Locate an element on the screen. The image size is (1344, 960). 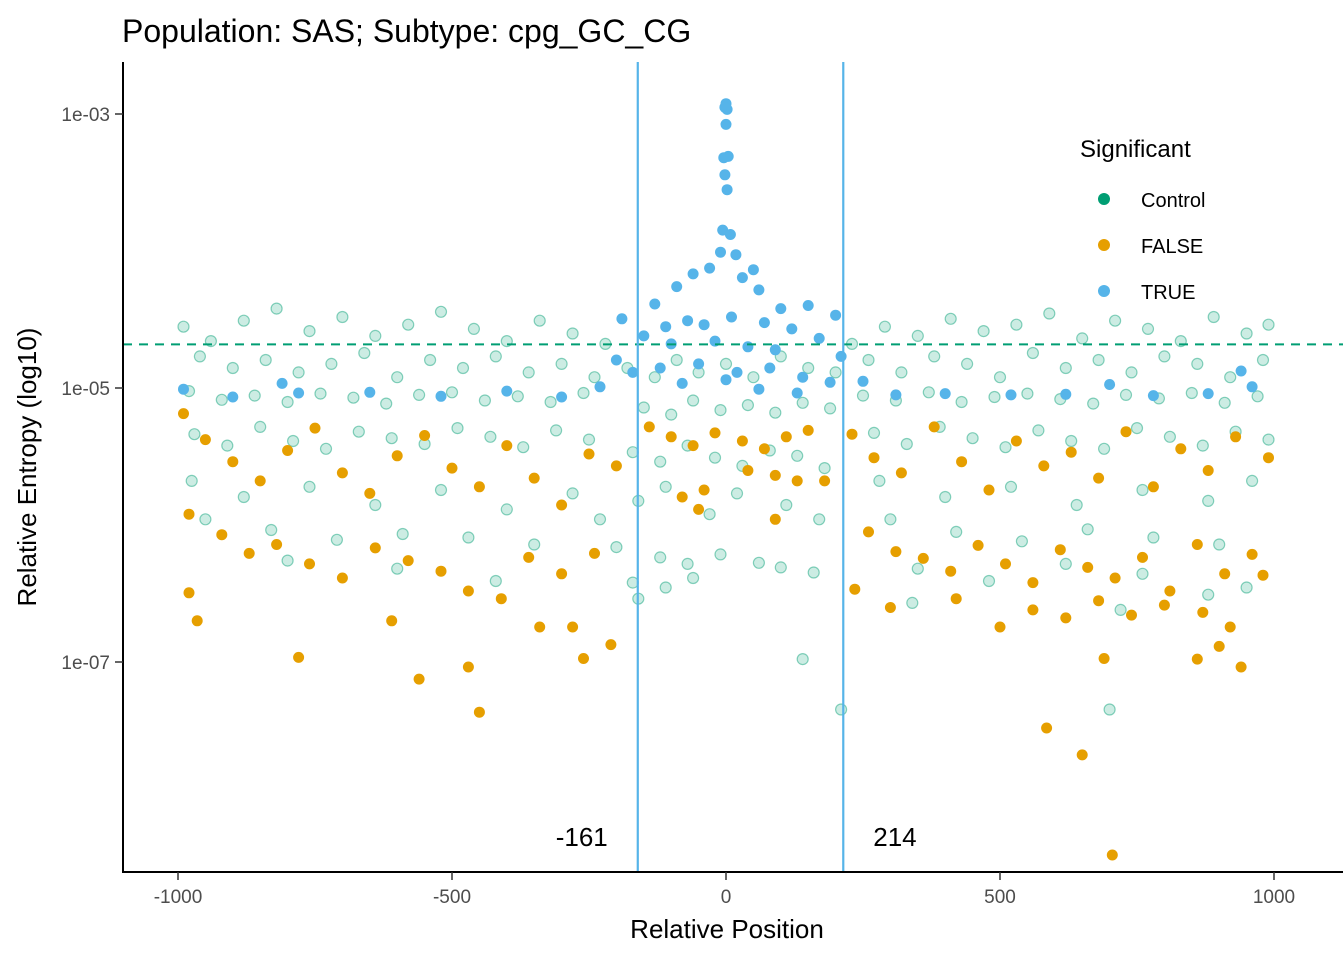
legend-label-false: FALSE is located at coordinates (1172, 247).